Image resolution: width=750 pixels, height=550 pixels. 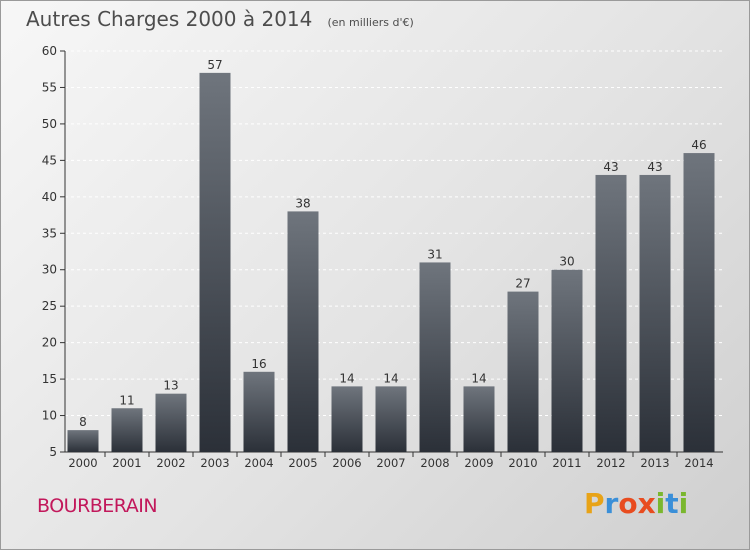 What do you see at coordinates (302, 203) in the screenshot?
I see `bar-value-label: 38` at bounding box center [302, 203].